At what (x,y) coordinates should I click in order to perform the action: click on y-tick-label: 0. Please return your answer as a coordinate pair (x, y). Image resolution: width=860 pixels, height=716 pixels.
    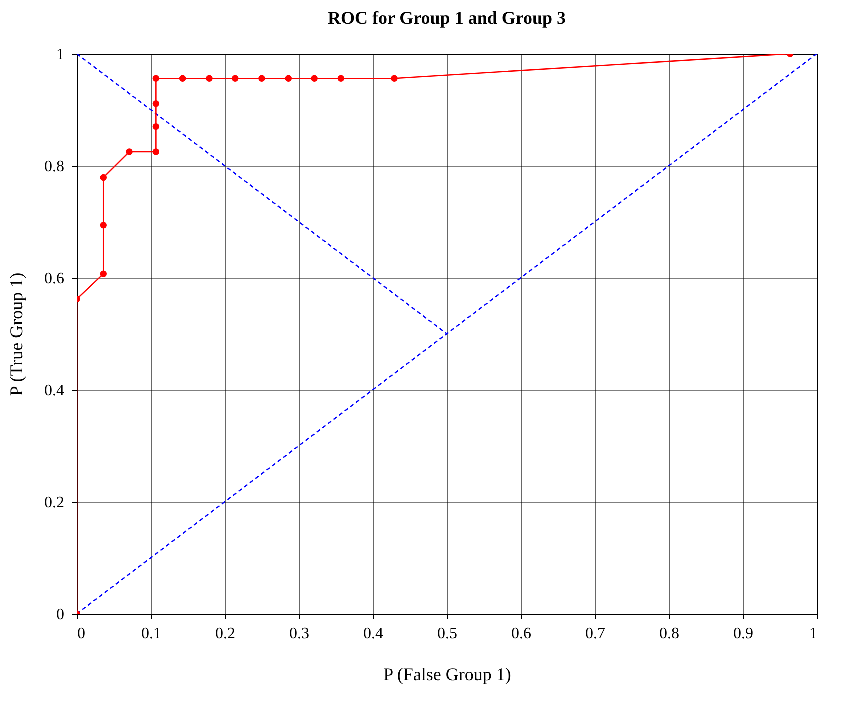
    Looking at the image, I should click on (60, 615).